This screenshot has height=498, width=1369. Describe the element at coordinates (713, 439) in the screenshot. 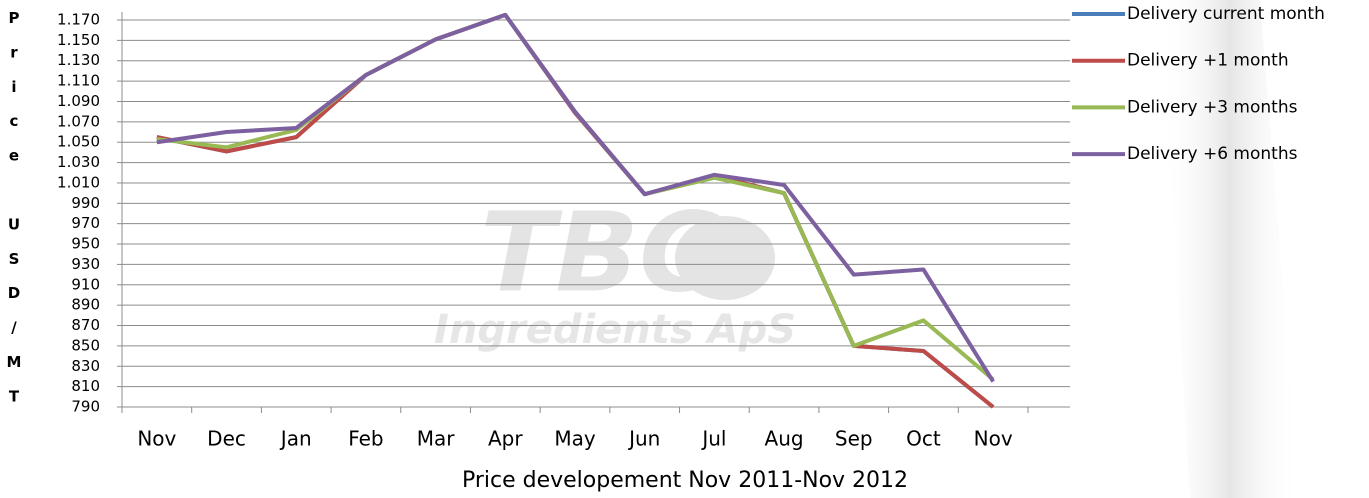

I see `x-tick-label: Jul` at that location.